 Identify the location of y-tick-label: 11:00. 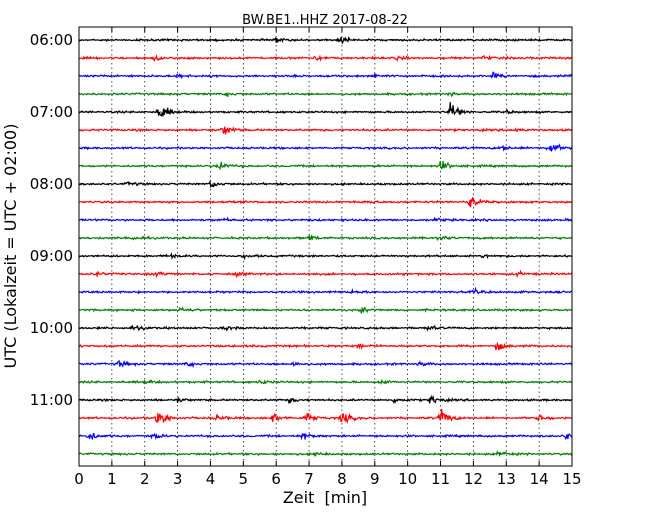
(51, 400).